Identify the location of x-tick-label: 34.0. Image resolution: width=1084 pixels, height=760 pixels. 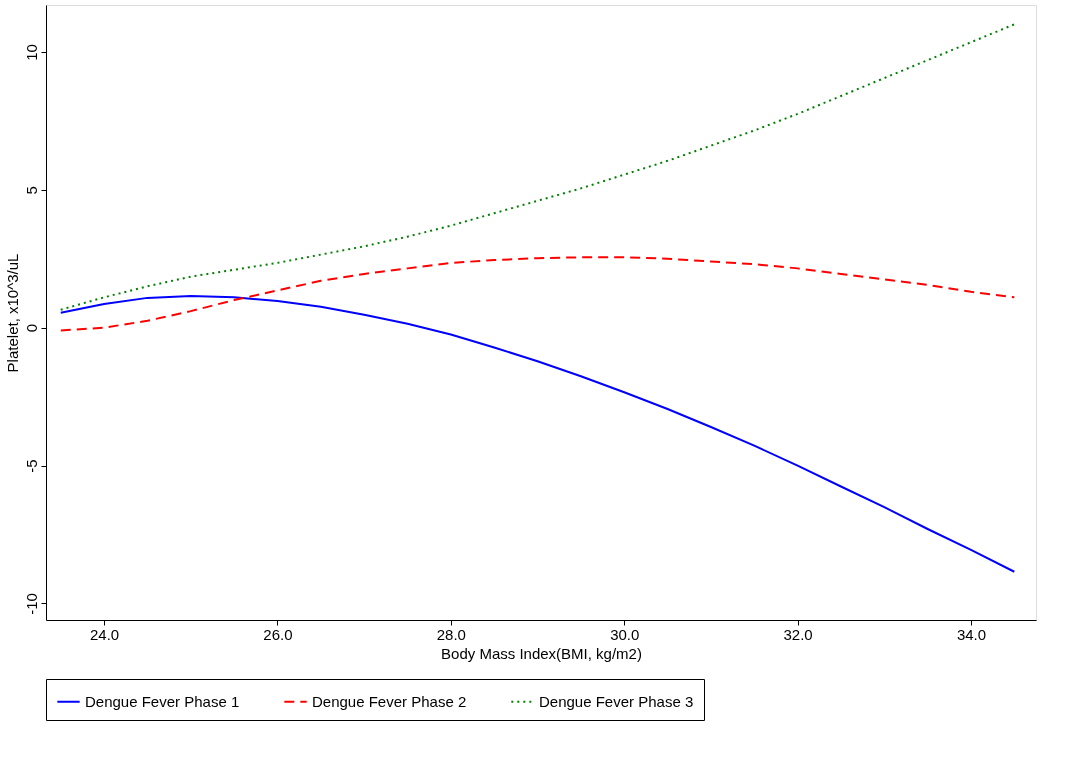
(971, 634).